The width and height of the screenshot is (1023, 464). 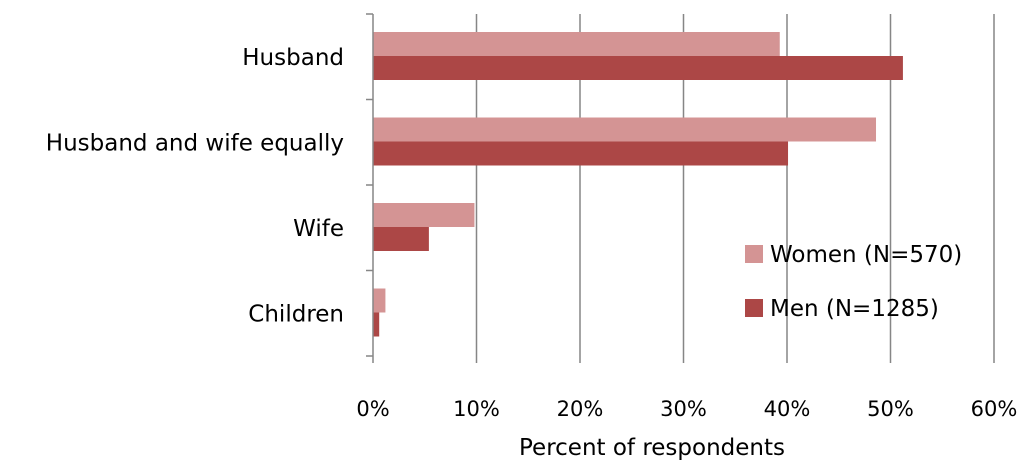 I want to click on x-tick-label: 20%, so click(x=580, y=409).